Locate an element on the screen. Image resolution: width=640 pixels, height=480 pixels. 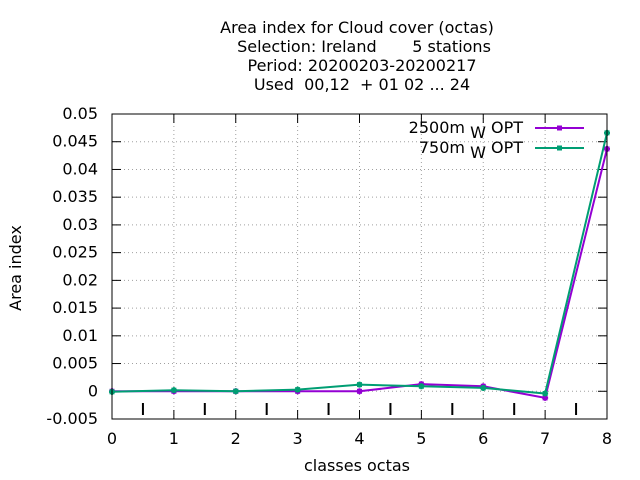
title-line-3: Period: 20200203-20200217 is located at coordinates (361, 65).